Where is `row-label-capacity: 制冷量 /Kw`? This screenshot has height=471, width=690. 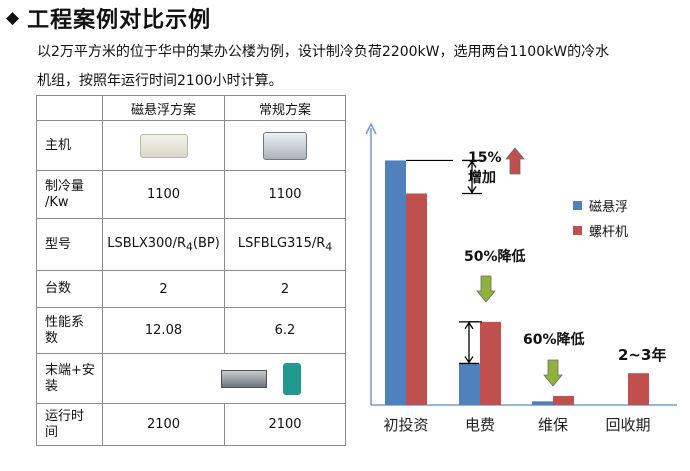
row-label-capacity: 制冷量 /Kw is located at coordinates (69, 194).